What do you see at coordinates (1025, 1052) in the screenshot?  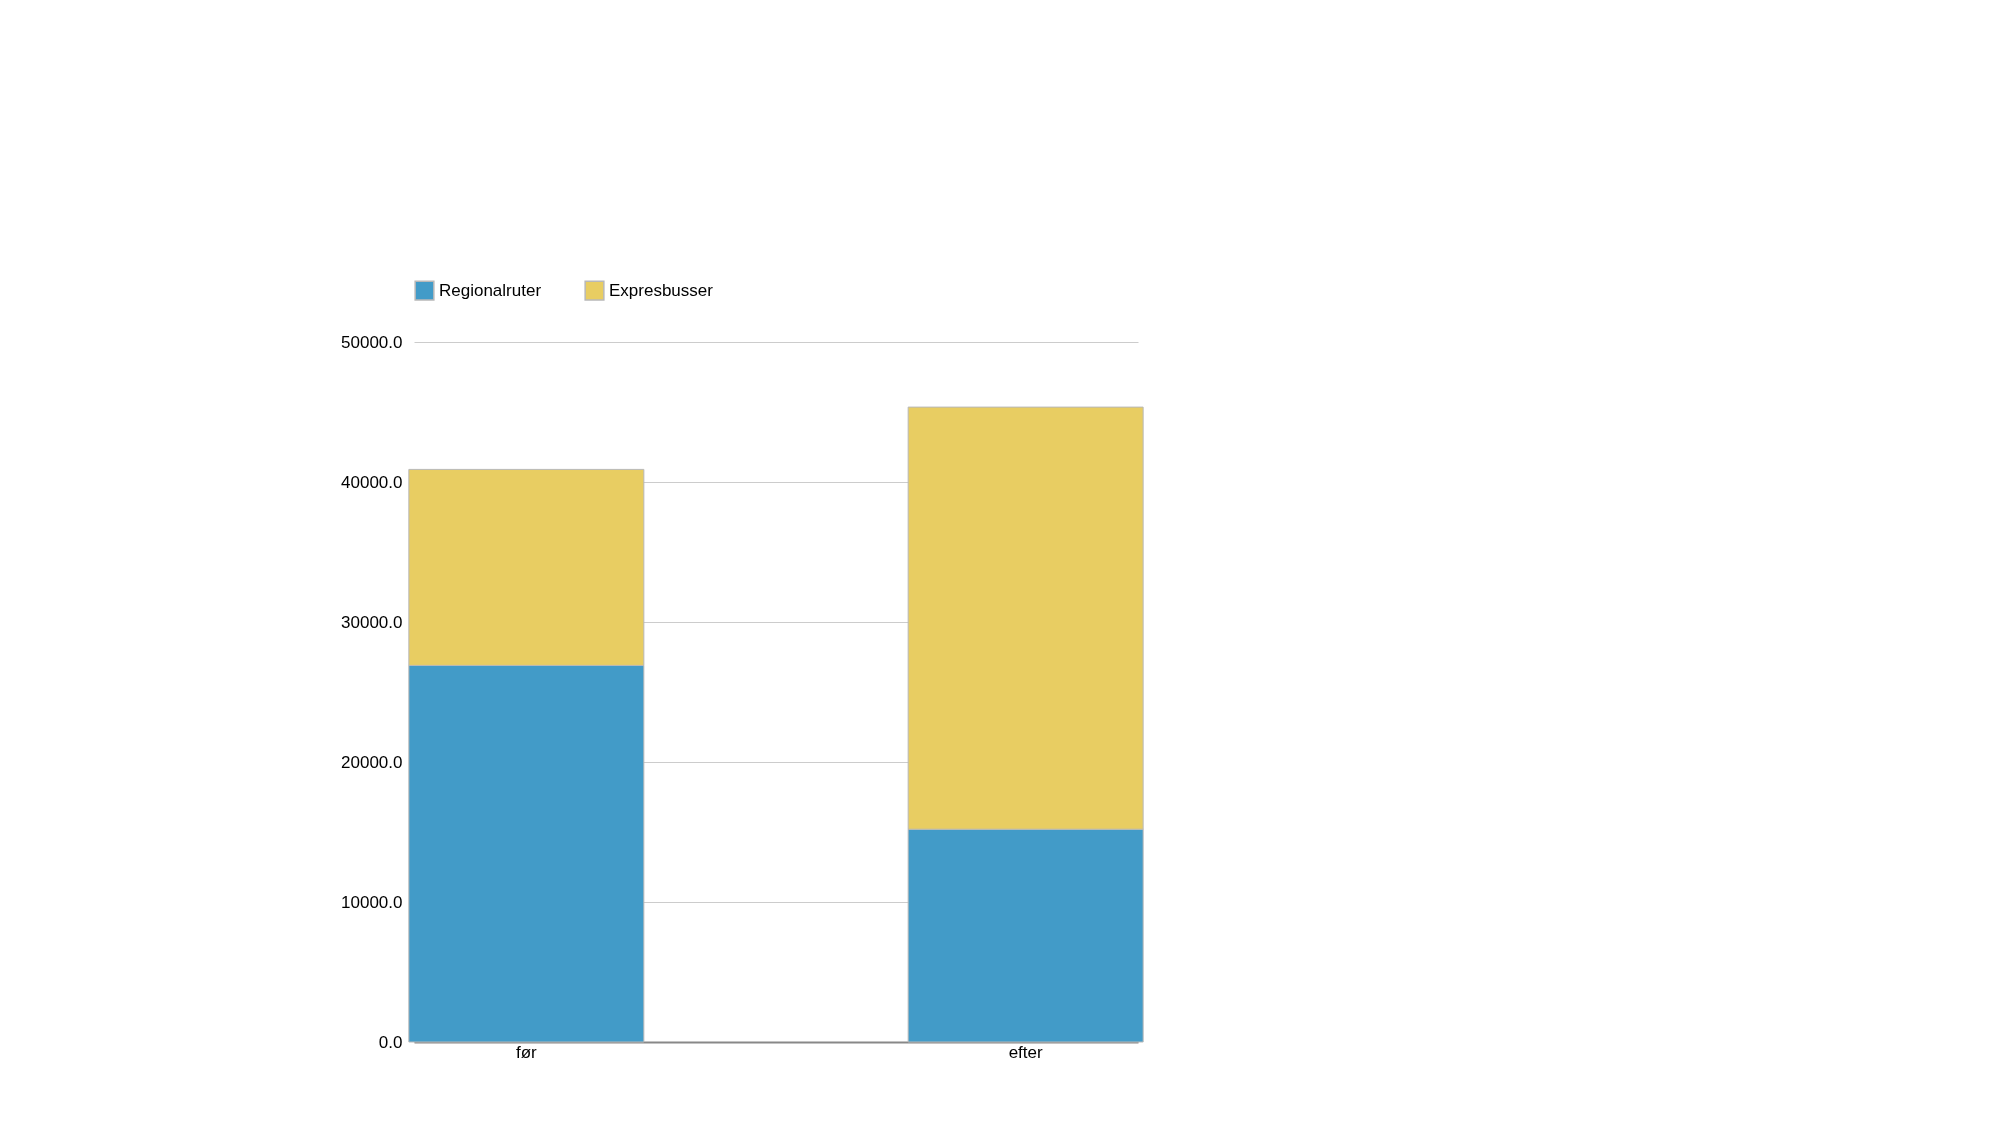 I see `x-tick-label: efter` at bounding box center [1025, 1052].